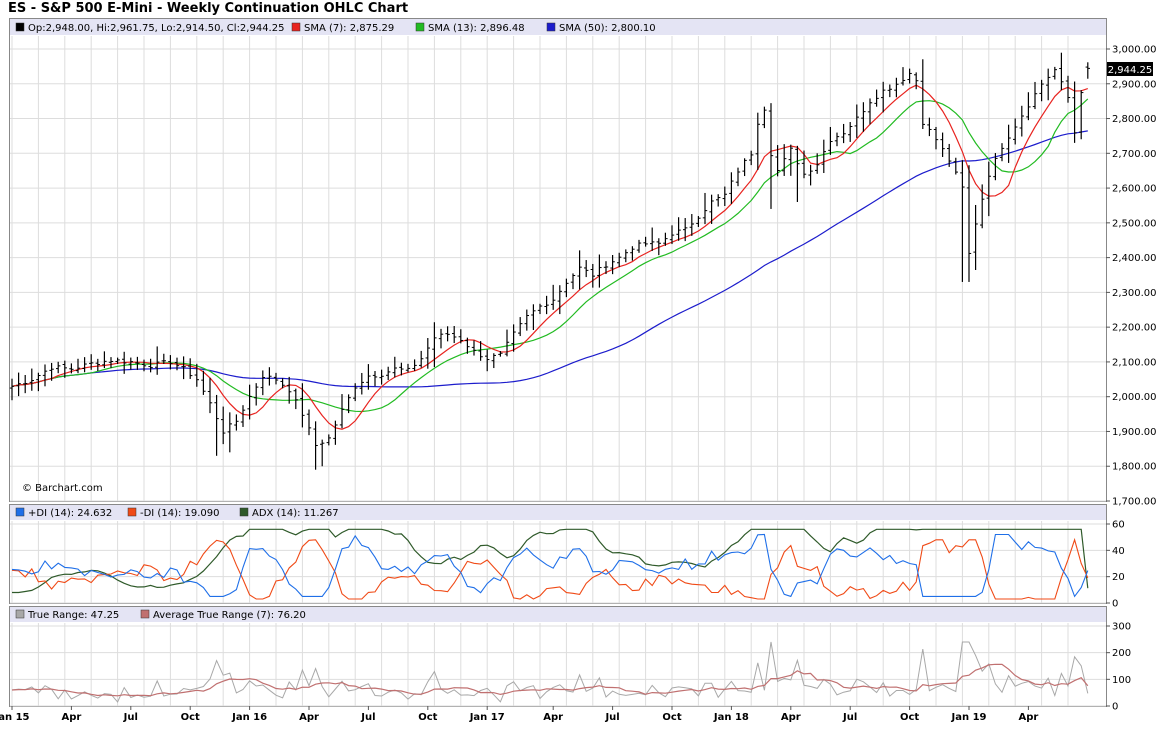 The height and width of the screenshot is (748, 1156). I want to click on y-tick-label: 2,500.00, so click(1134, 223).